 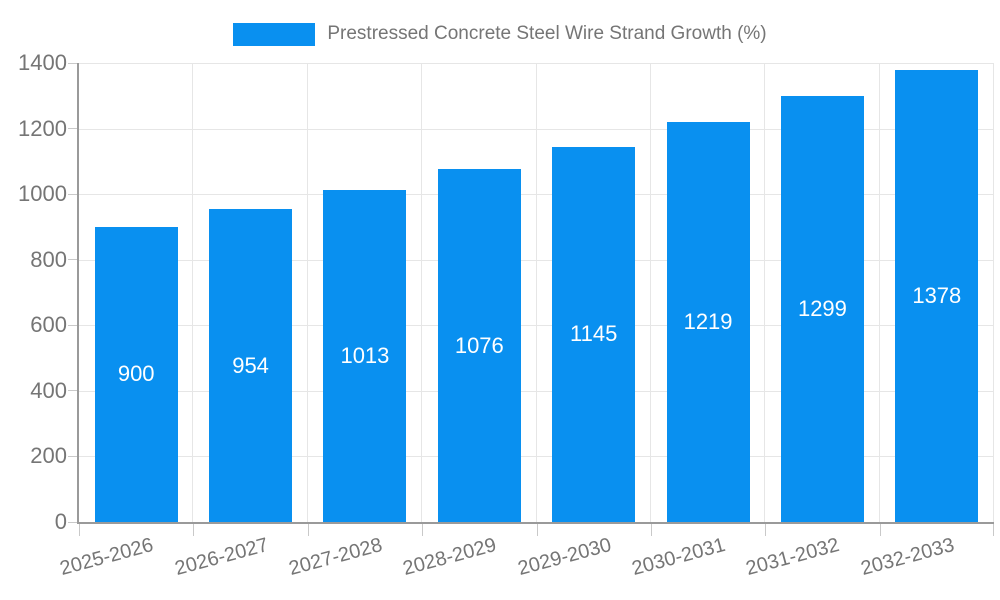 What do you see at coordinates (48, 259) in the screenshot?
I see `y-tick-label: 800` at bounding box center [48, 259].